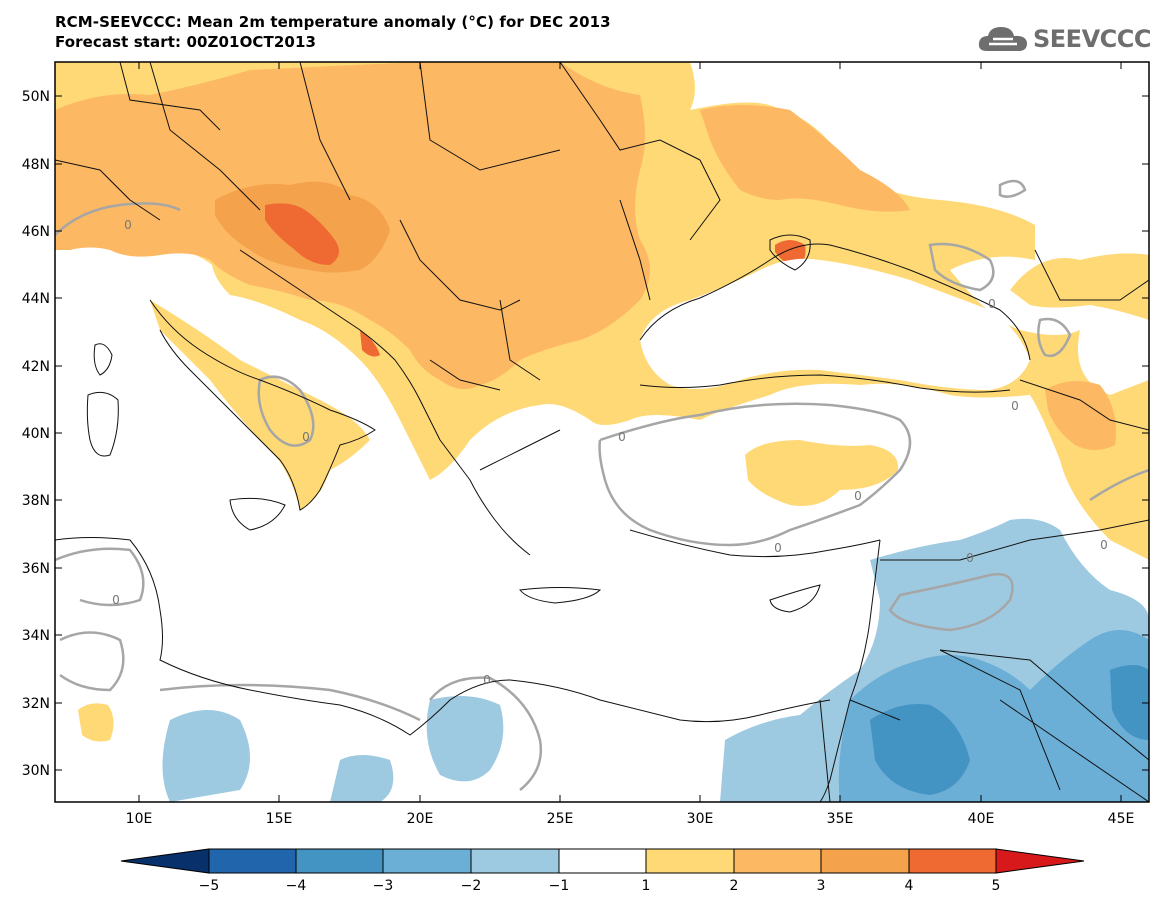 The height and width of the screenshot is (907, 1165). Describe the element at coordinates (471, 886) in the screenshot. I see `colorbar-label: −2` at that location.